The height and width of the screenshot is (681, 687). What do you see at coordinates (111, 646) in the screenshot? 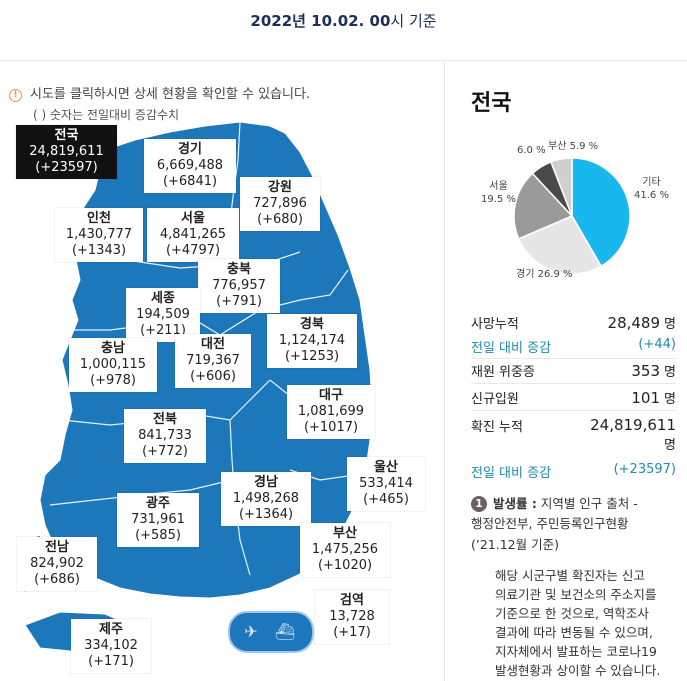
I see `region-label-jeju: 제주 334,102 (+171)` at bounding box center [111, 646].